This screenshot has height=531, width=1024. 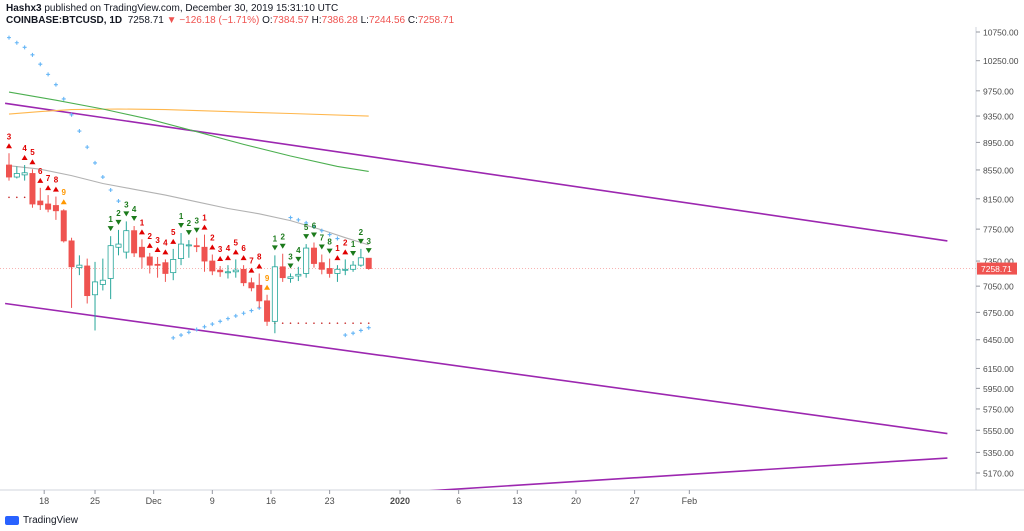 I want to click on y-tick-label: 10250.00, so click(x=1001, y=61).